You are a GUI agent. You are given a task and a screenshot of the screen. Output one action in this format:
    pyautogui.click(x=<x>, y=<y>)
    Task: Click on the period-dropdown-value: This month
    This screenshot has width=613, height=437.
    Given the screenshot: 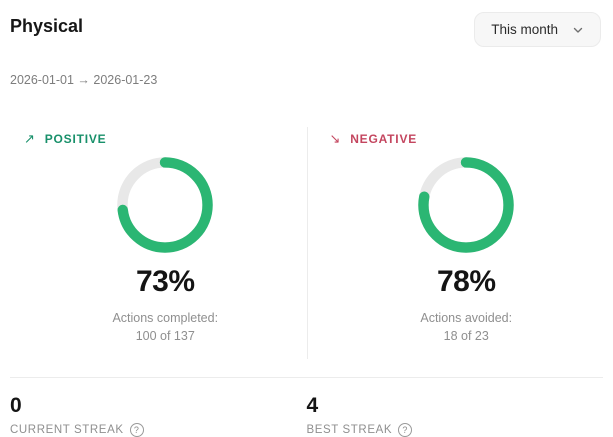 What is the action you would take?
    pyautogui.click(x=524, y=29)
    